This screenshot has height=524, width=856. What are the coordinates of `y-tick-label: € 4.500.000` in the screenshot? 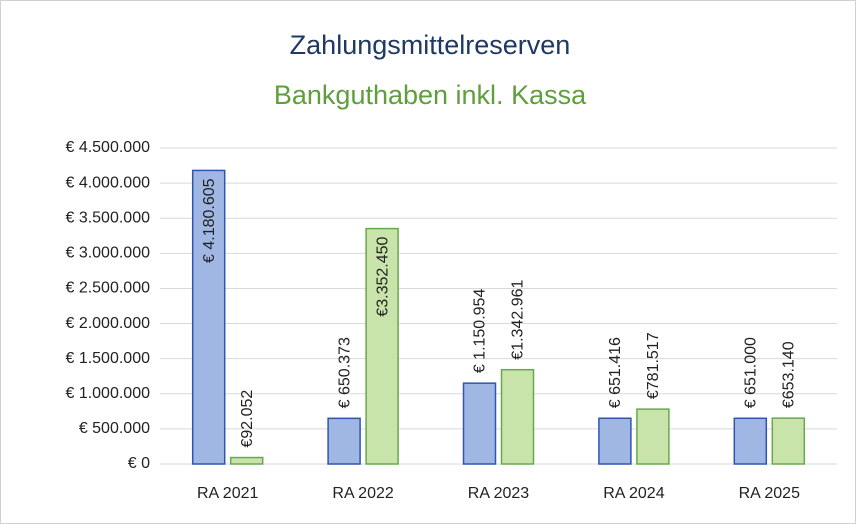 It's located at (107, 147).